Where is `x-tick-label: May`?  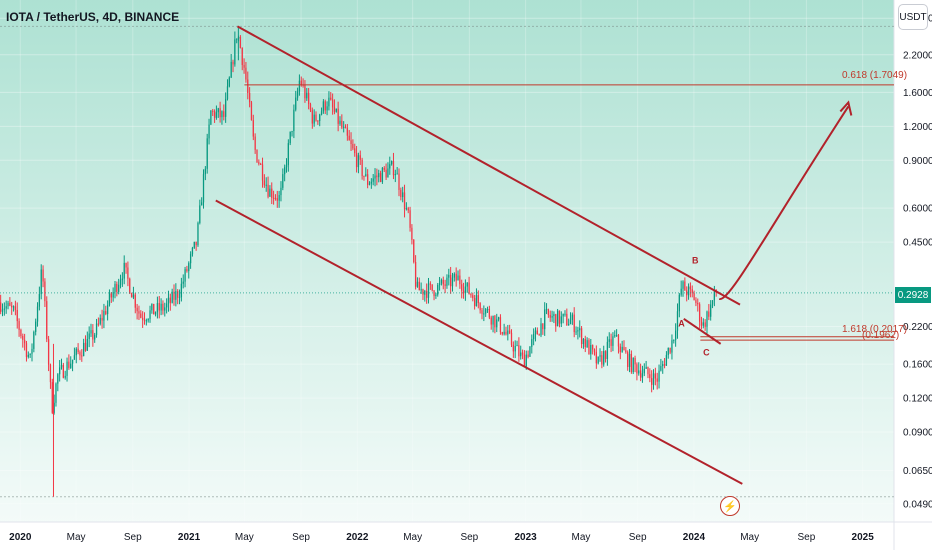 x-tick-label: May is located at coordinates (76, 537).